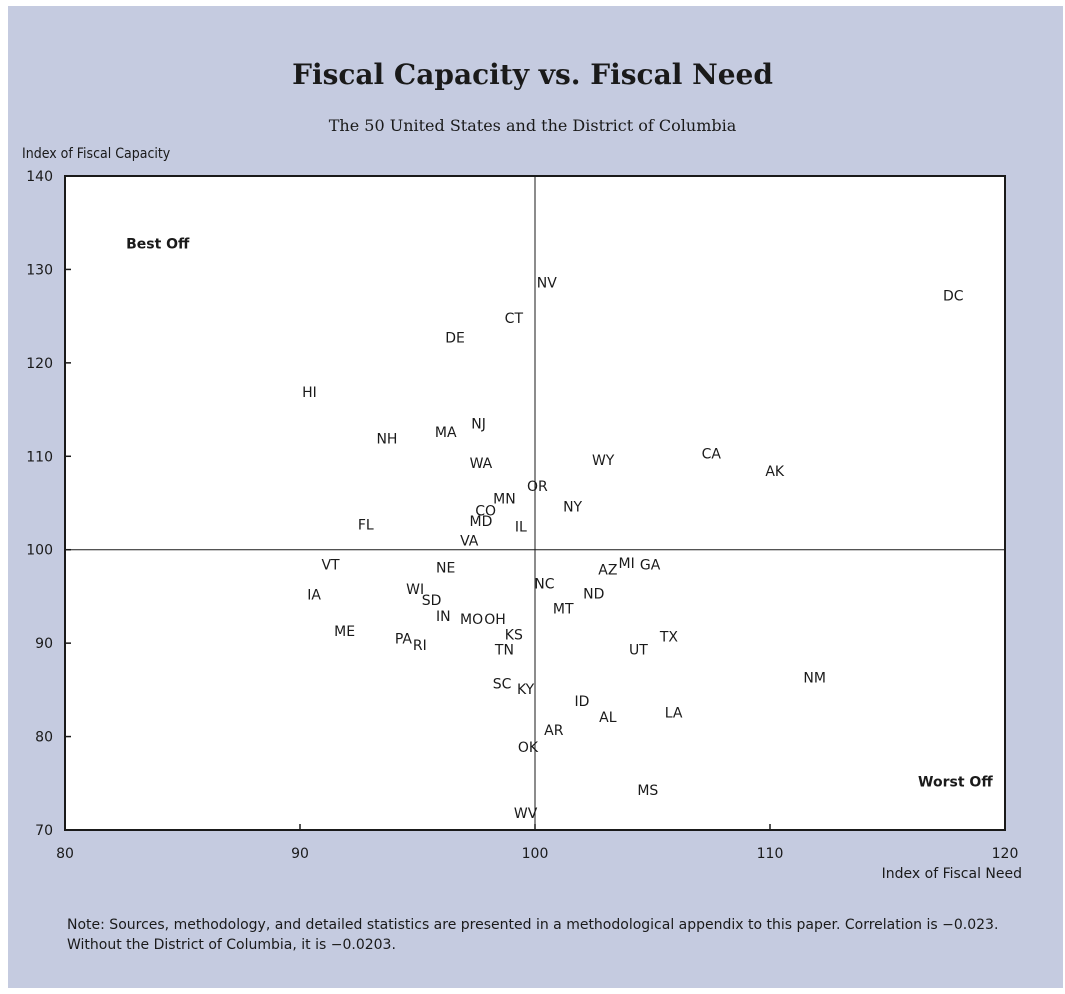 This screenshot has height=994, width=1065. I want to click on y-tick-label: 70, so click(44, 831).